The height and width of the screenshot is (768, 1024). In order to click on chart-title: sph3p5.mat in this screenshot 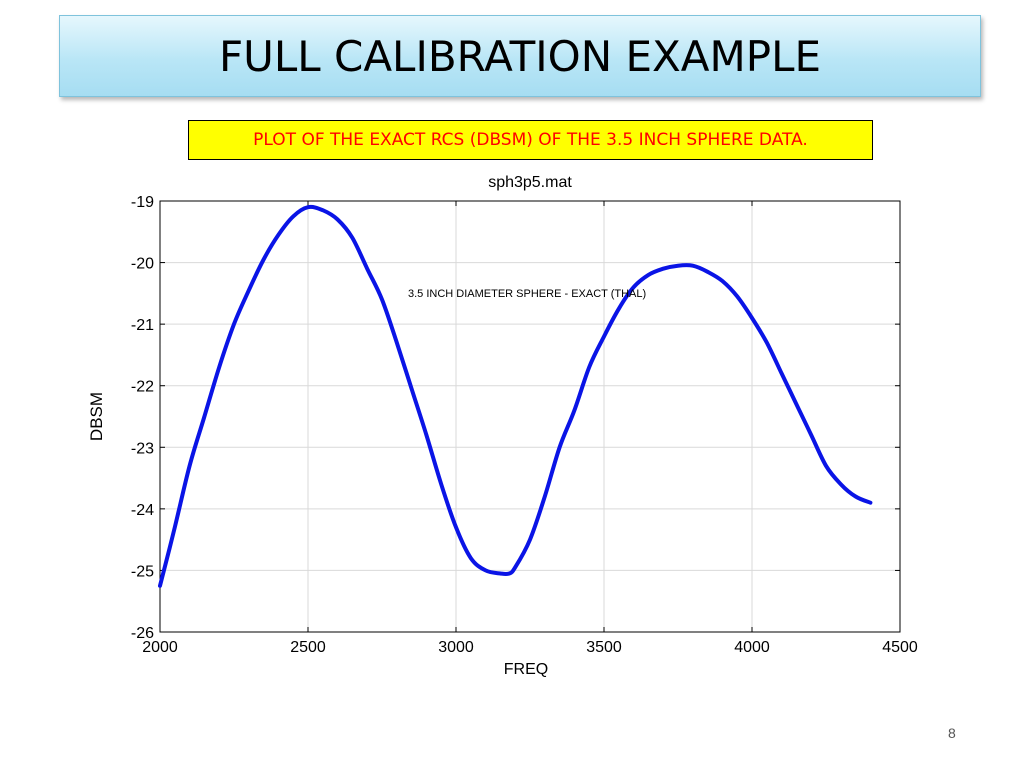, I will do `click(530, 182)`.